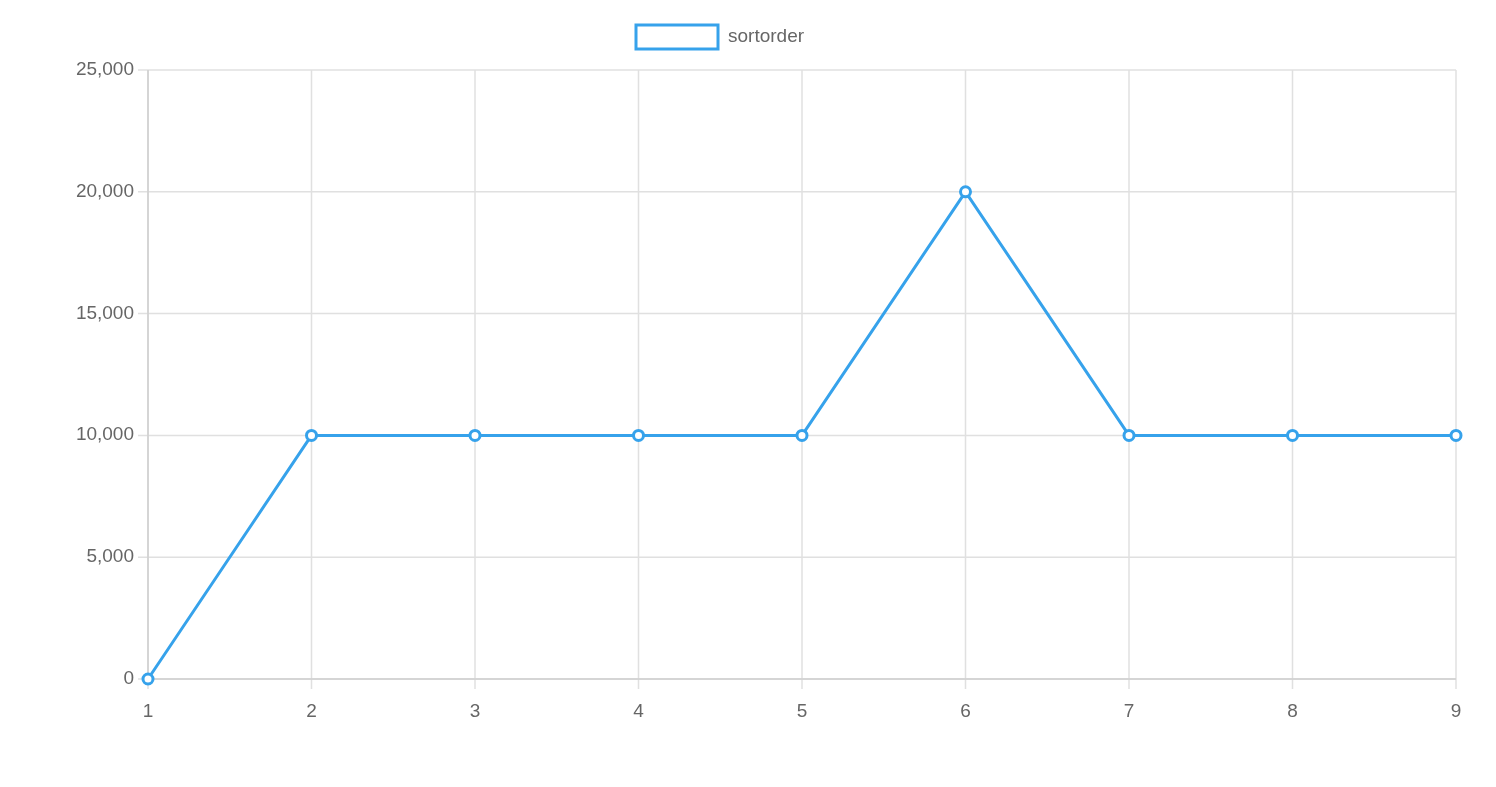 This screenshot has height=787, width=1496. I want to click on x-tick-label: 7, so click(1129, 710).